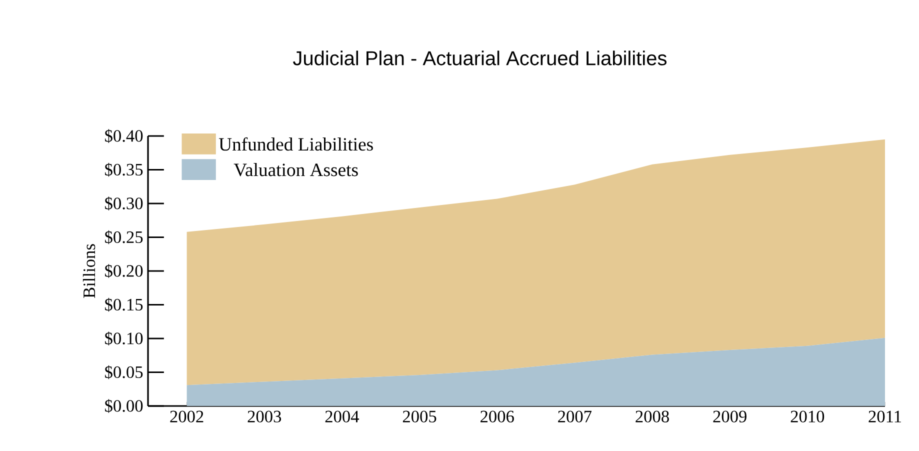 The width and height of the screenshot is (919, 451). I want to click on y-axis-title: Billions, so click(89, 271).